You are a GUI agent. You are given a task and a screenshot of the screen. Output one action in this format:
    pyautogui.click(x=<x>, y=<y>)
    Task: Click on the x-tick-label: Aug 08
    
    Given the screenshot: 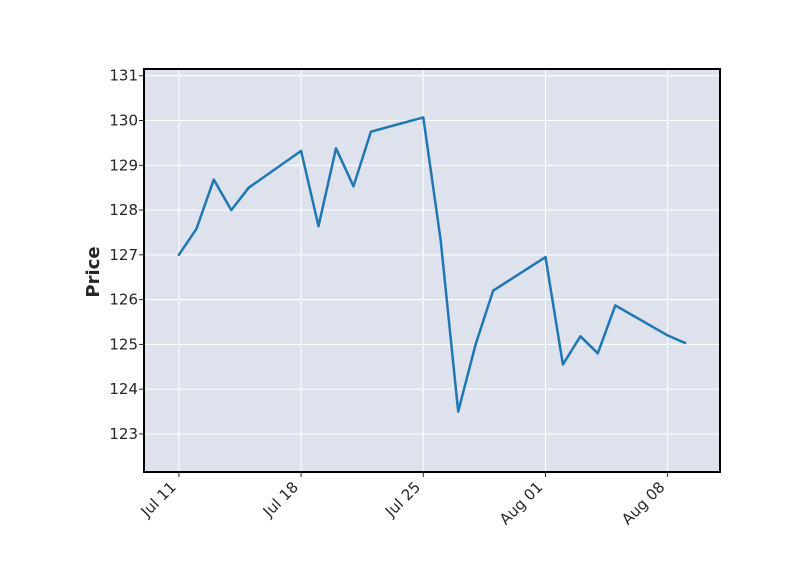 What is the action you would take?
    pyautogui.click(x=643, y=503)
    